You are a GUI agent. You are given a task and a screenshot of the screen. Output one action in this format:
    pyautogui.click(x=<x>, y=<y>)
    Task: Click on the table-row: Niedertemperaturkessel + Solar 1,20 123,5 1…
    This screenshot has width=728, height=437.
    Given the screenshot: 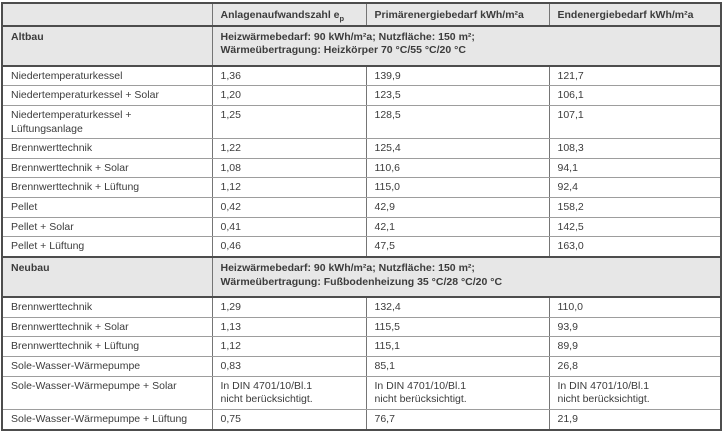 What is the action you would take?
    pyautogui.click(x=361, y=95)
    